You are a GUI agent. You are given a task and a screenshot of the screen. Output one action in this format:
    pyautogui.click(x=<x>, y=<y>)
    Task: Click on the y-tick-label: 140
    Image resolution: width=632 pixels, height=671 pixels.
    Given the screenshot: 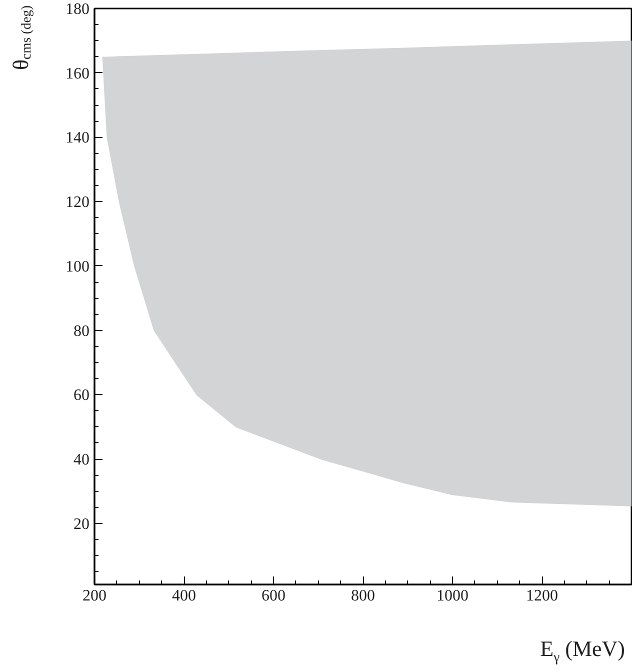 What is the action you would take?
    pyautogui.click(x=78, y=138)
    